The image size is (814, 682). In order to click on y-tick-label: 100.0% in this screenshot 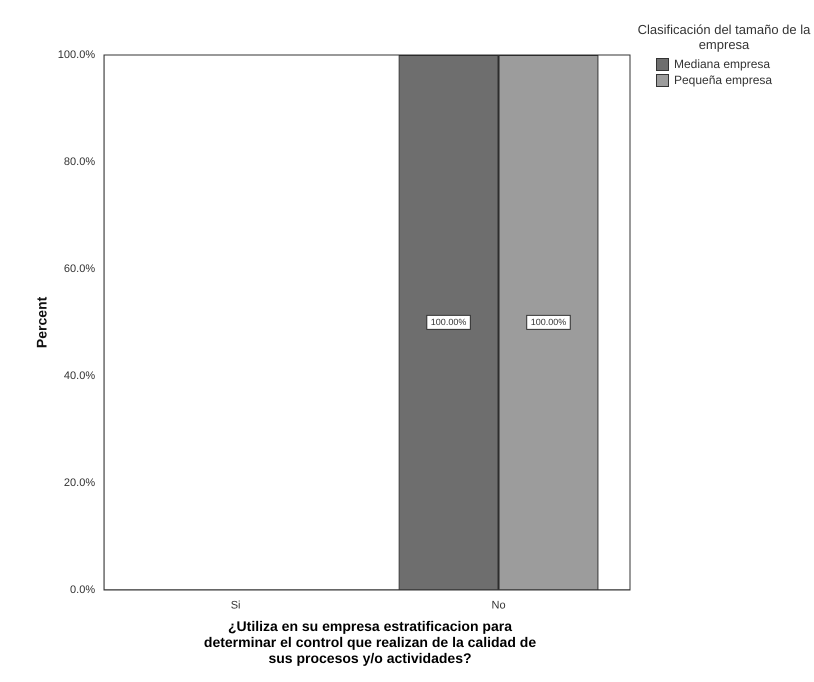, I will do `click(77, 55)`.